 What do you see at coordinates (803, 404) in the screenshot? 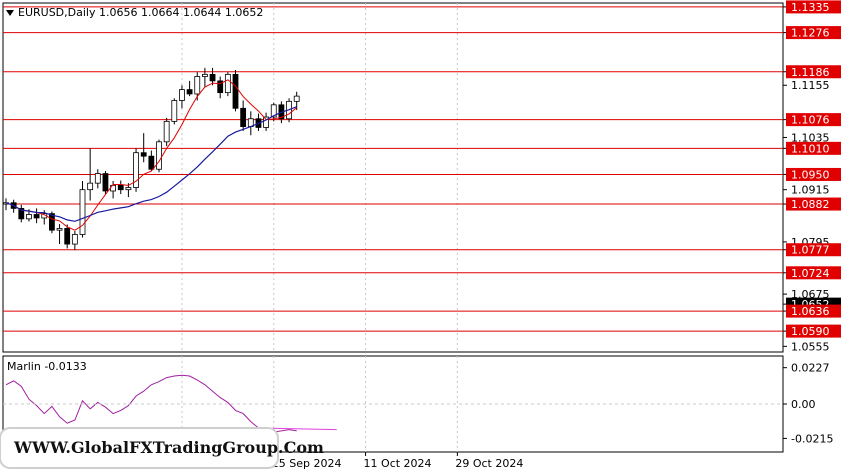
I see `oscillator-label: 0.00` at bounding box center [803, 404].